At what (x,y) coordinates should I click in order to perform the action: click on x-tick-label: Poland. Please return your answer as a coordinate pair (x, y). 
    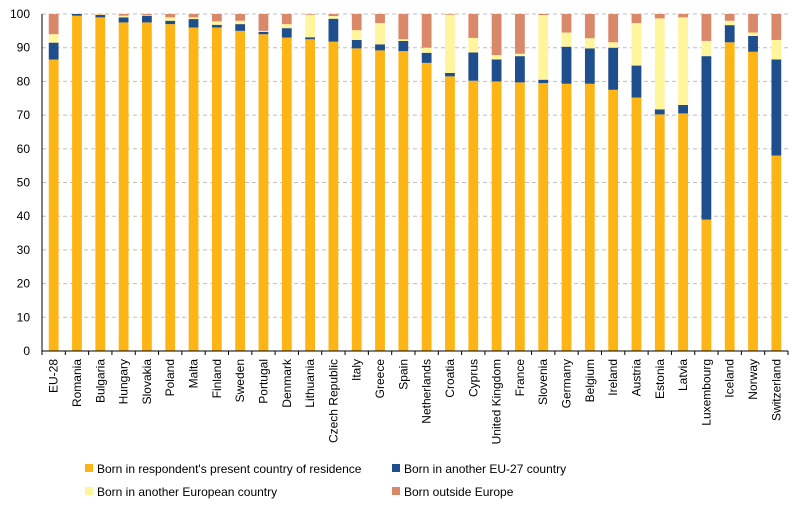
    Looking at the image, I should click on (170, 377).